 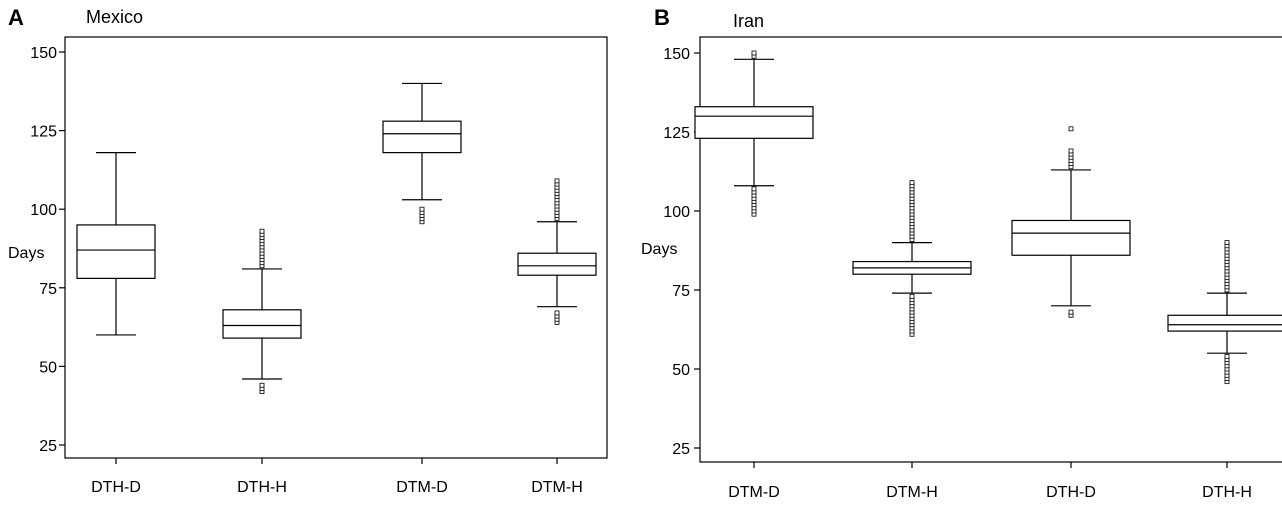 I want to click on panel-a-y-tick-label: 75, so click(x=48, y=289).